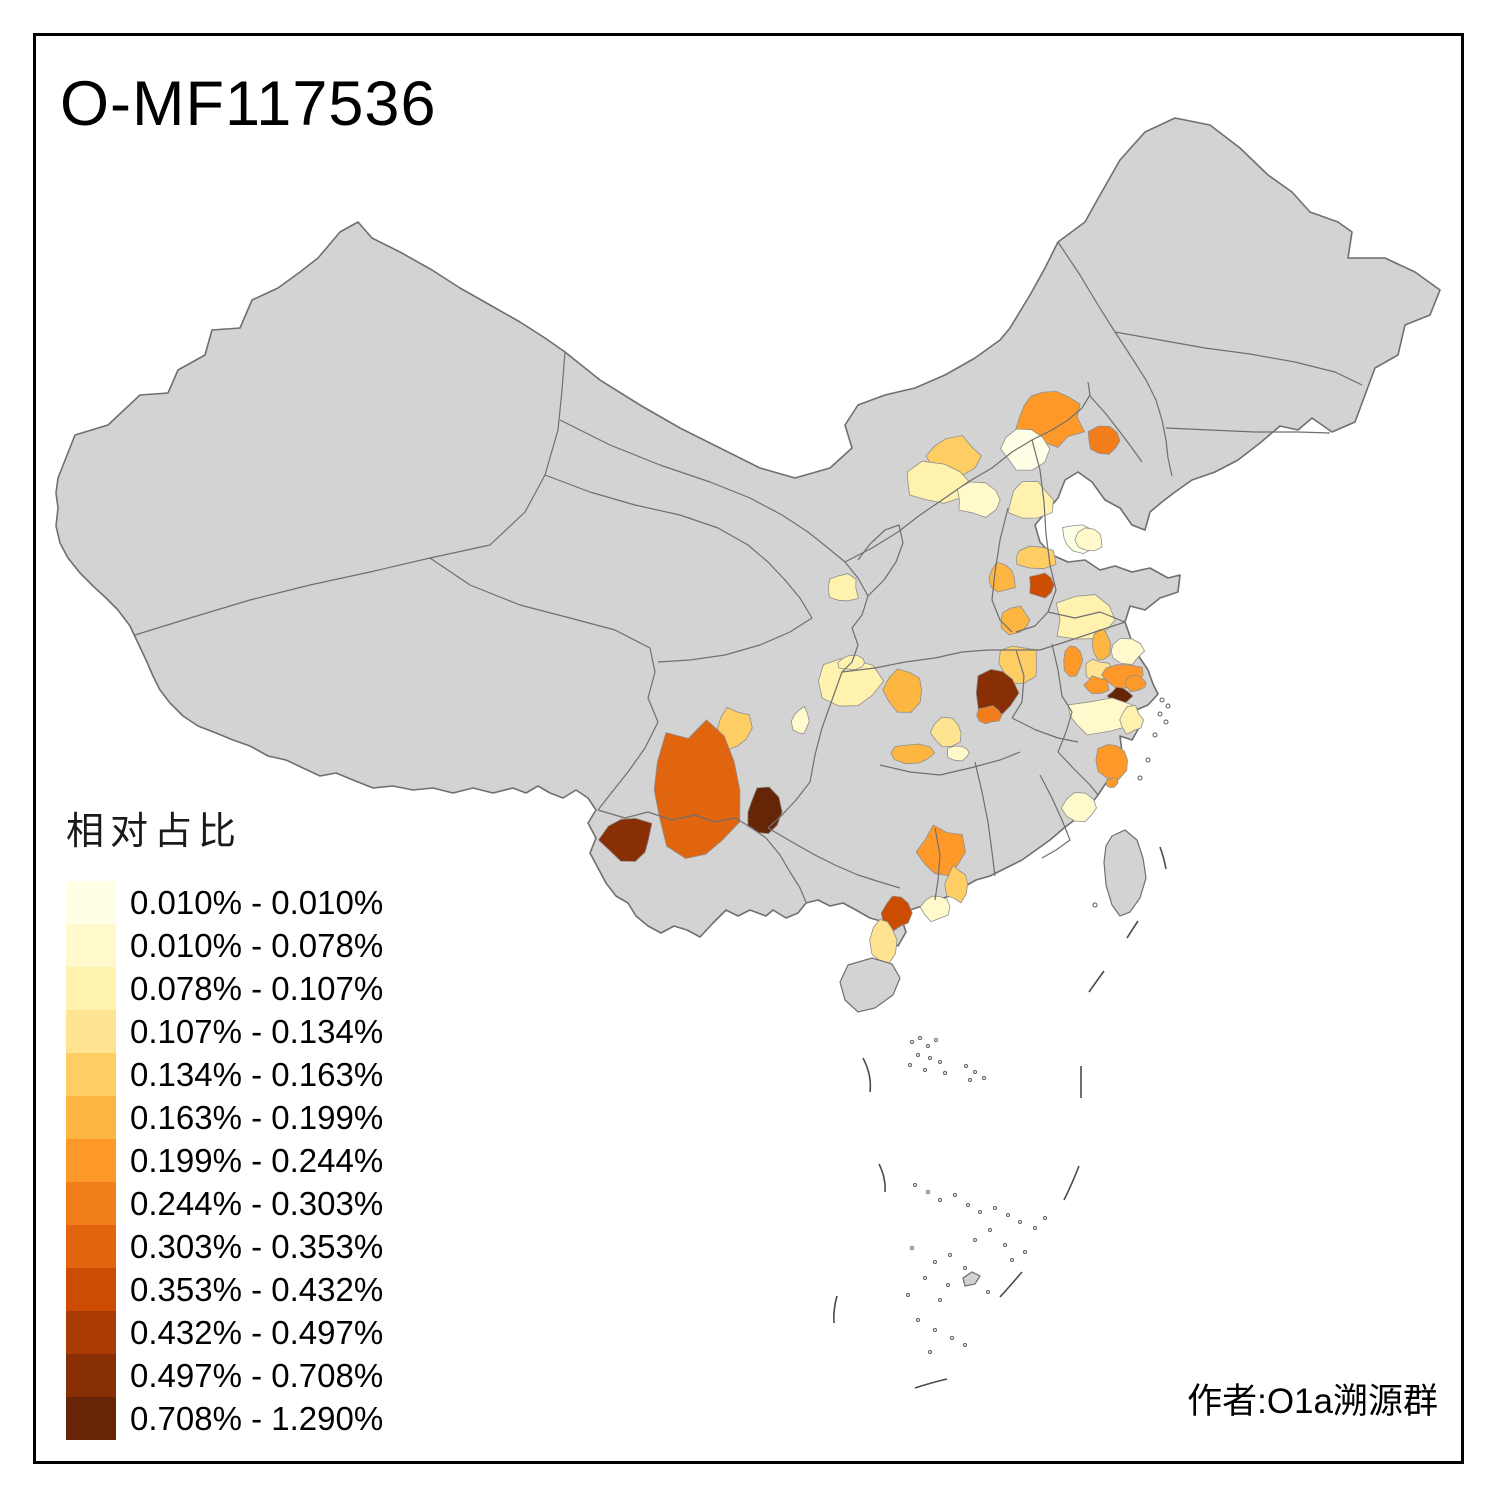  What do you see at coordinates (257, 1375) in the screenshot?
I see `legend-range-label: 0.497% - 0.708%` at bounding box center [257, 1375].